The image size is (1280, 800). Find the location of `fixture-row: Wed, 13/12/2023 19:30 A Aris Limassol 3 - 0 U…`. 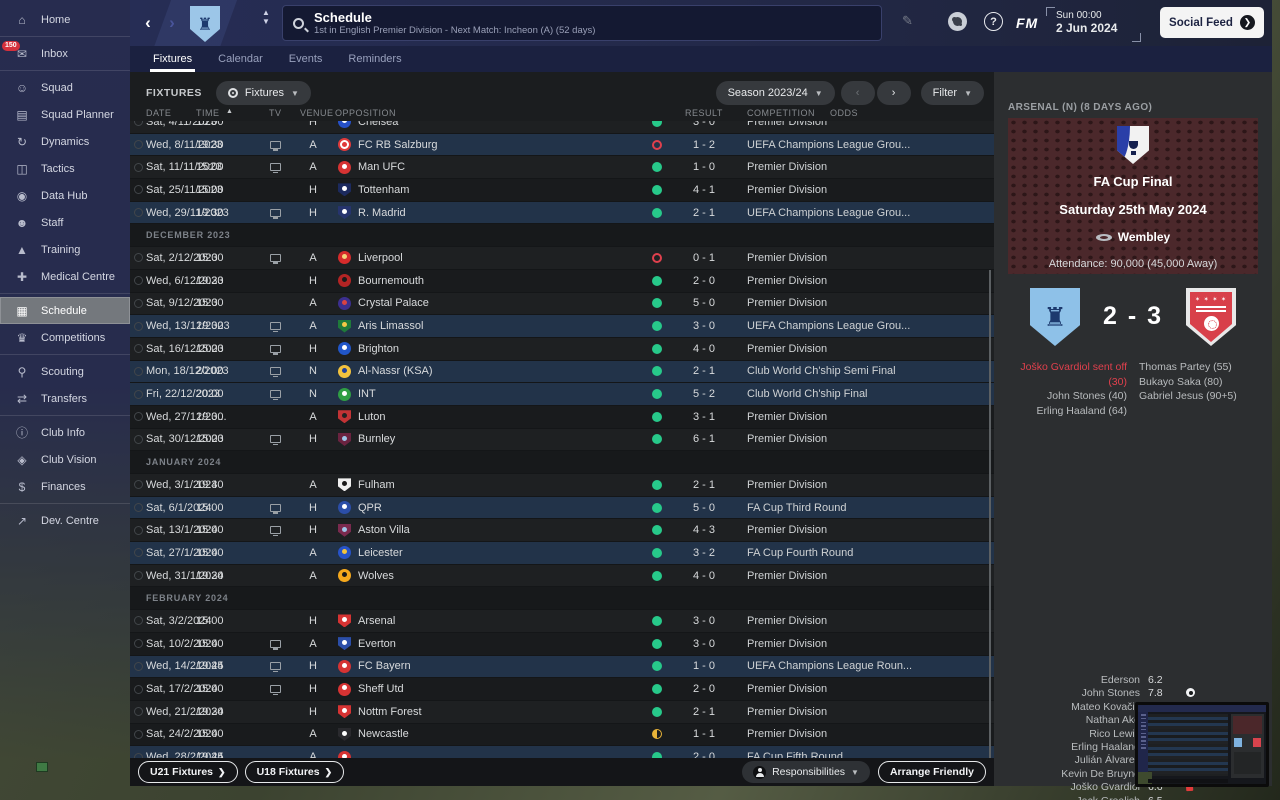

fixture-row: Wed, 13/12/2023 19:30 A Aris Limassol 3 - 0 U… is located at coordinates (562, 326).